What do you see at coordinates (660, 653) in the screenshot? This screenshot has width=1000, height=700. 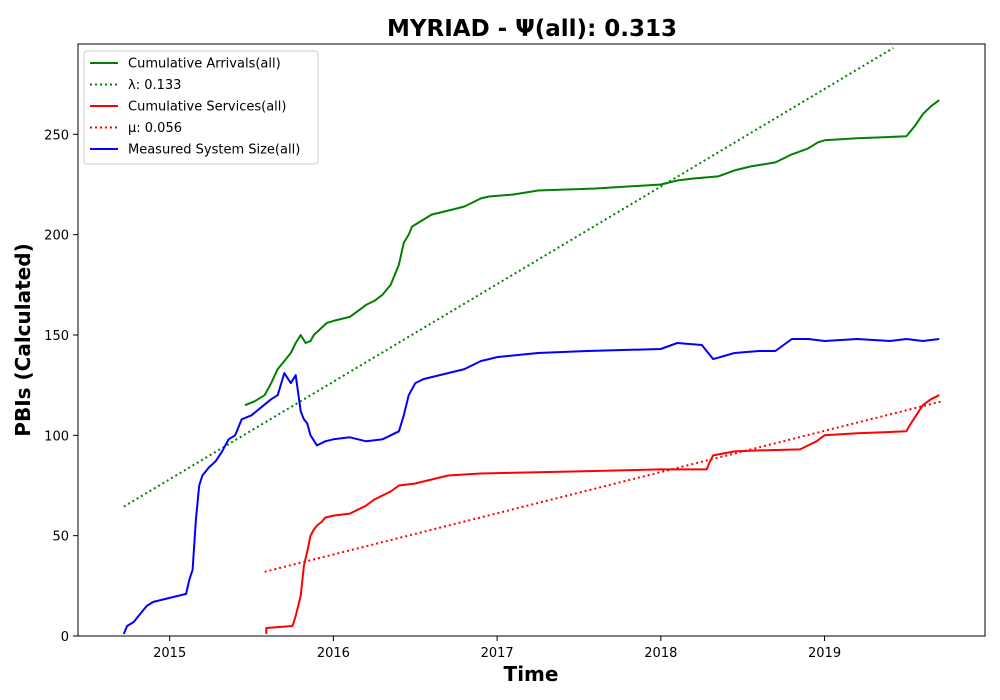 I see `x-tick-label: 2018` at bounding box center [660, 653].